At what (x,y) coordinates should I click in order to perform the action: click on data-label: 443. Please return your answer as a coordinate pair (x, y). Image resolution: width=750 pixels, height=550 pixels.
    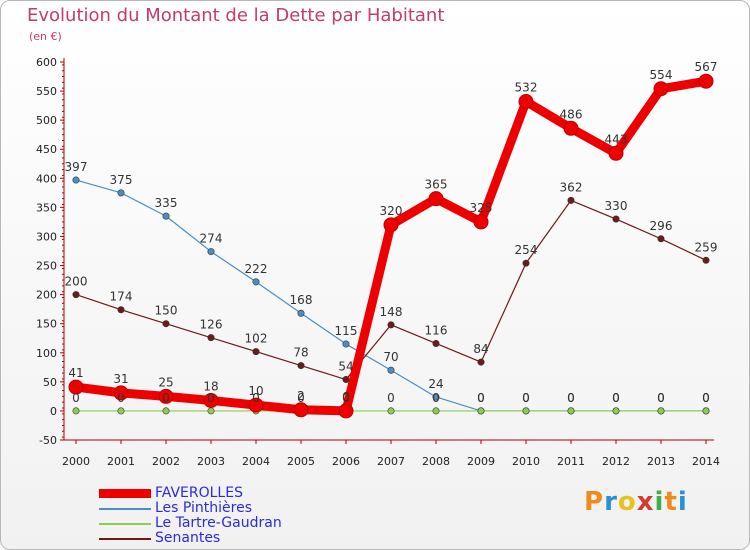
    Looking at the image, I should click on (616, 139).